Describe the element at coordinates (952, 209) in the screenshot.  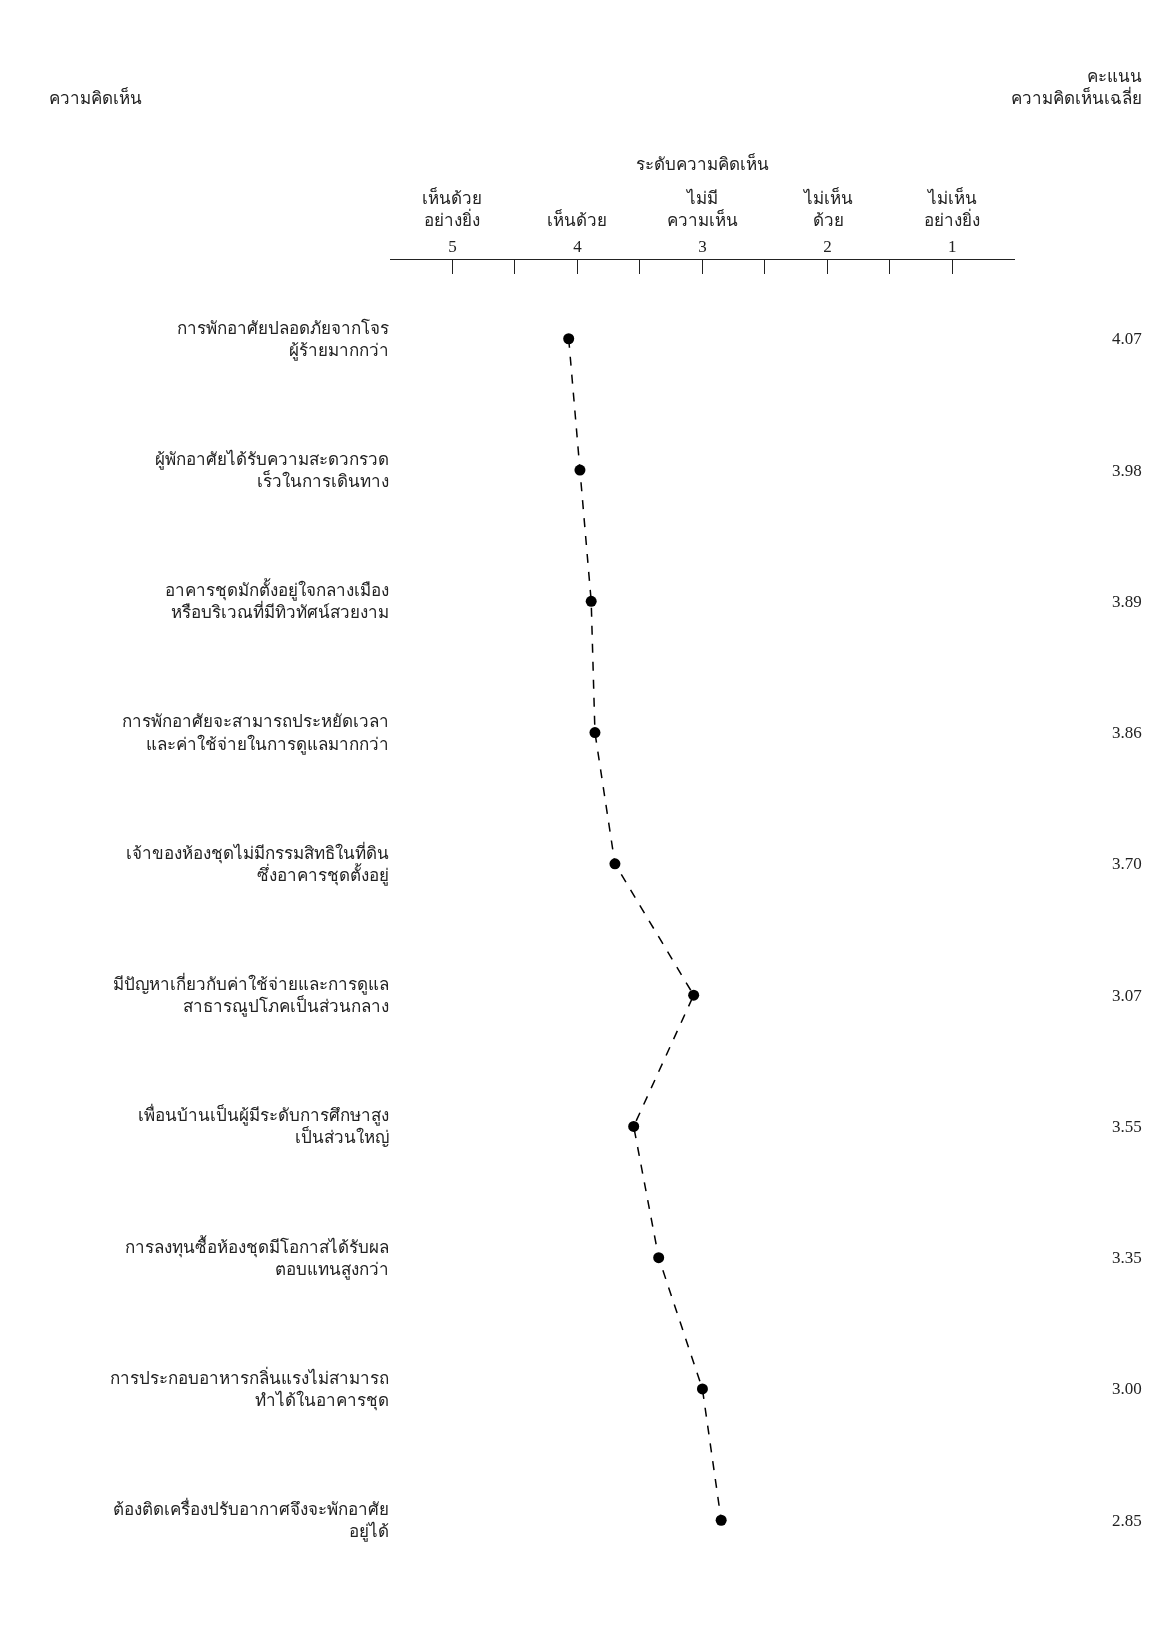
I see `text: ไม่เห็น อย่างยิ่ง` at that location.